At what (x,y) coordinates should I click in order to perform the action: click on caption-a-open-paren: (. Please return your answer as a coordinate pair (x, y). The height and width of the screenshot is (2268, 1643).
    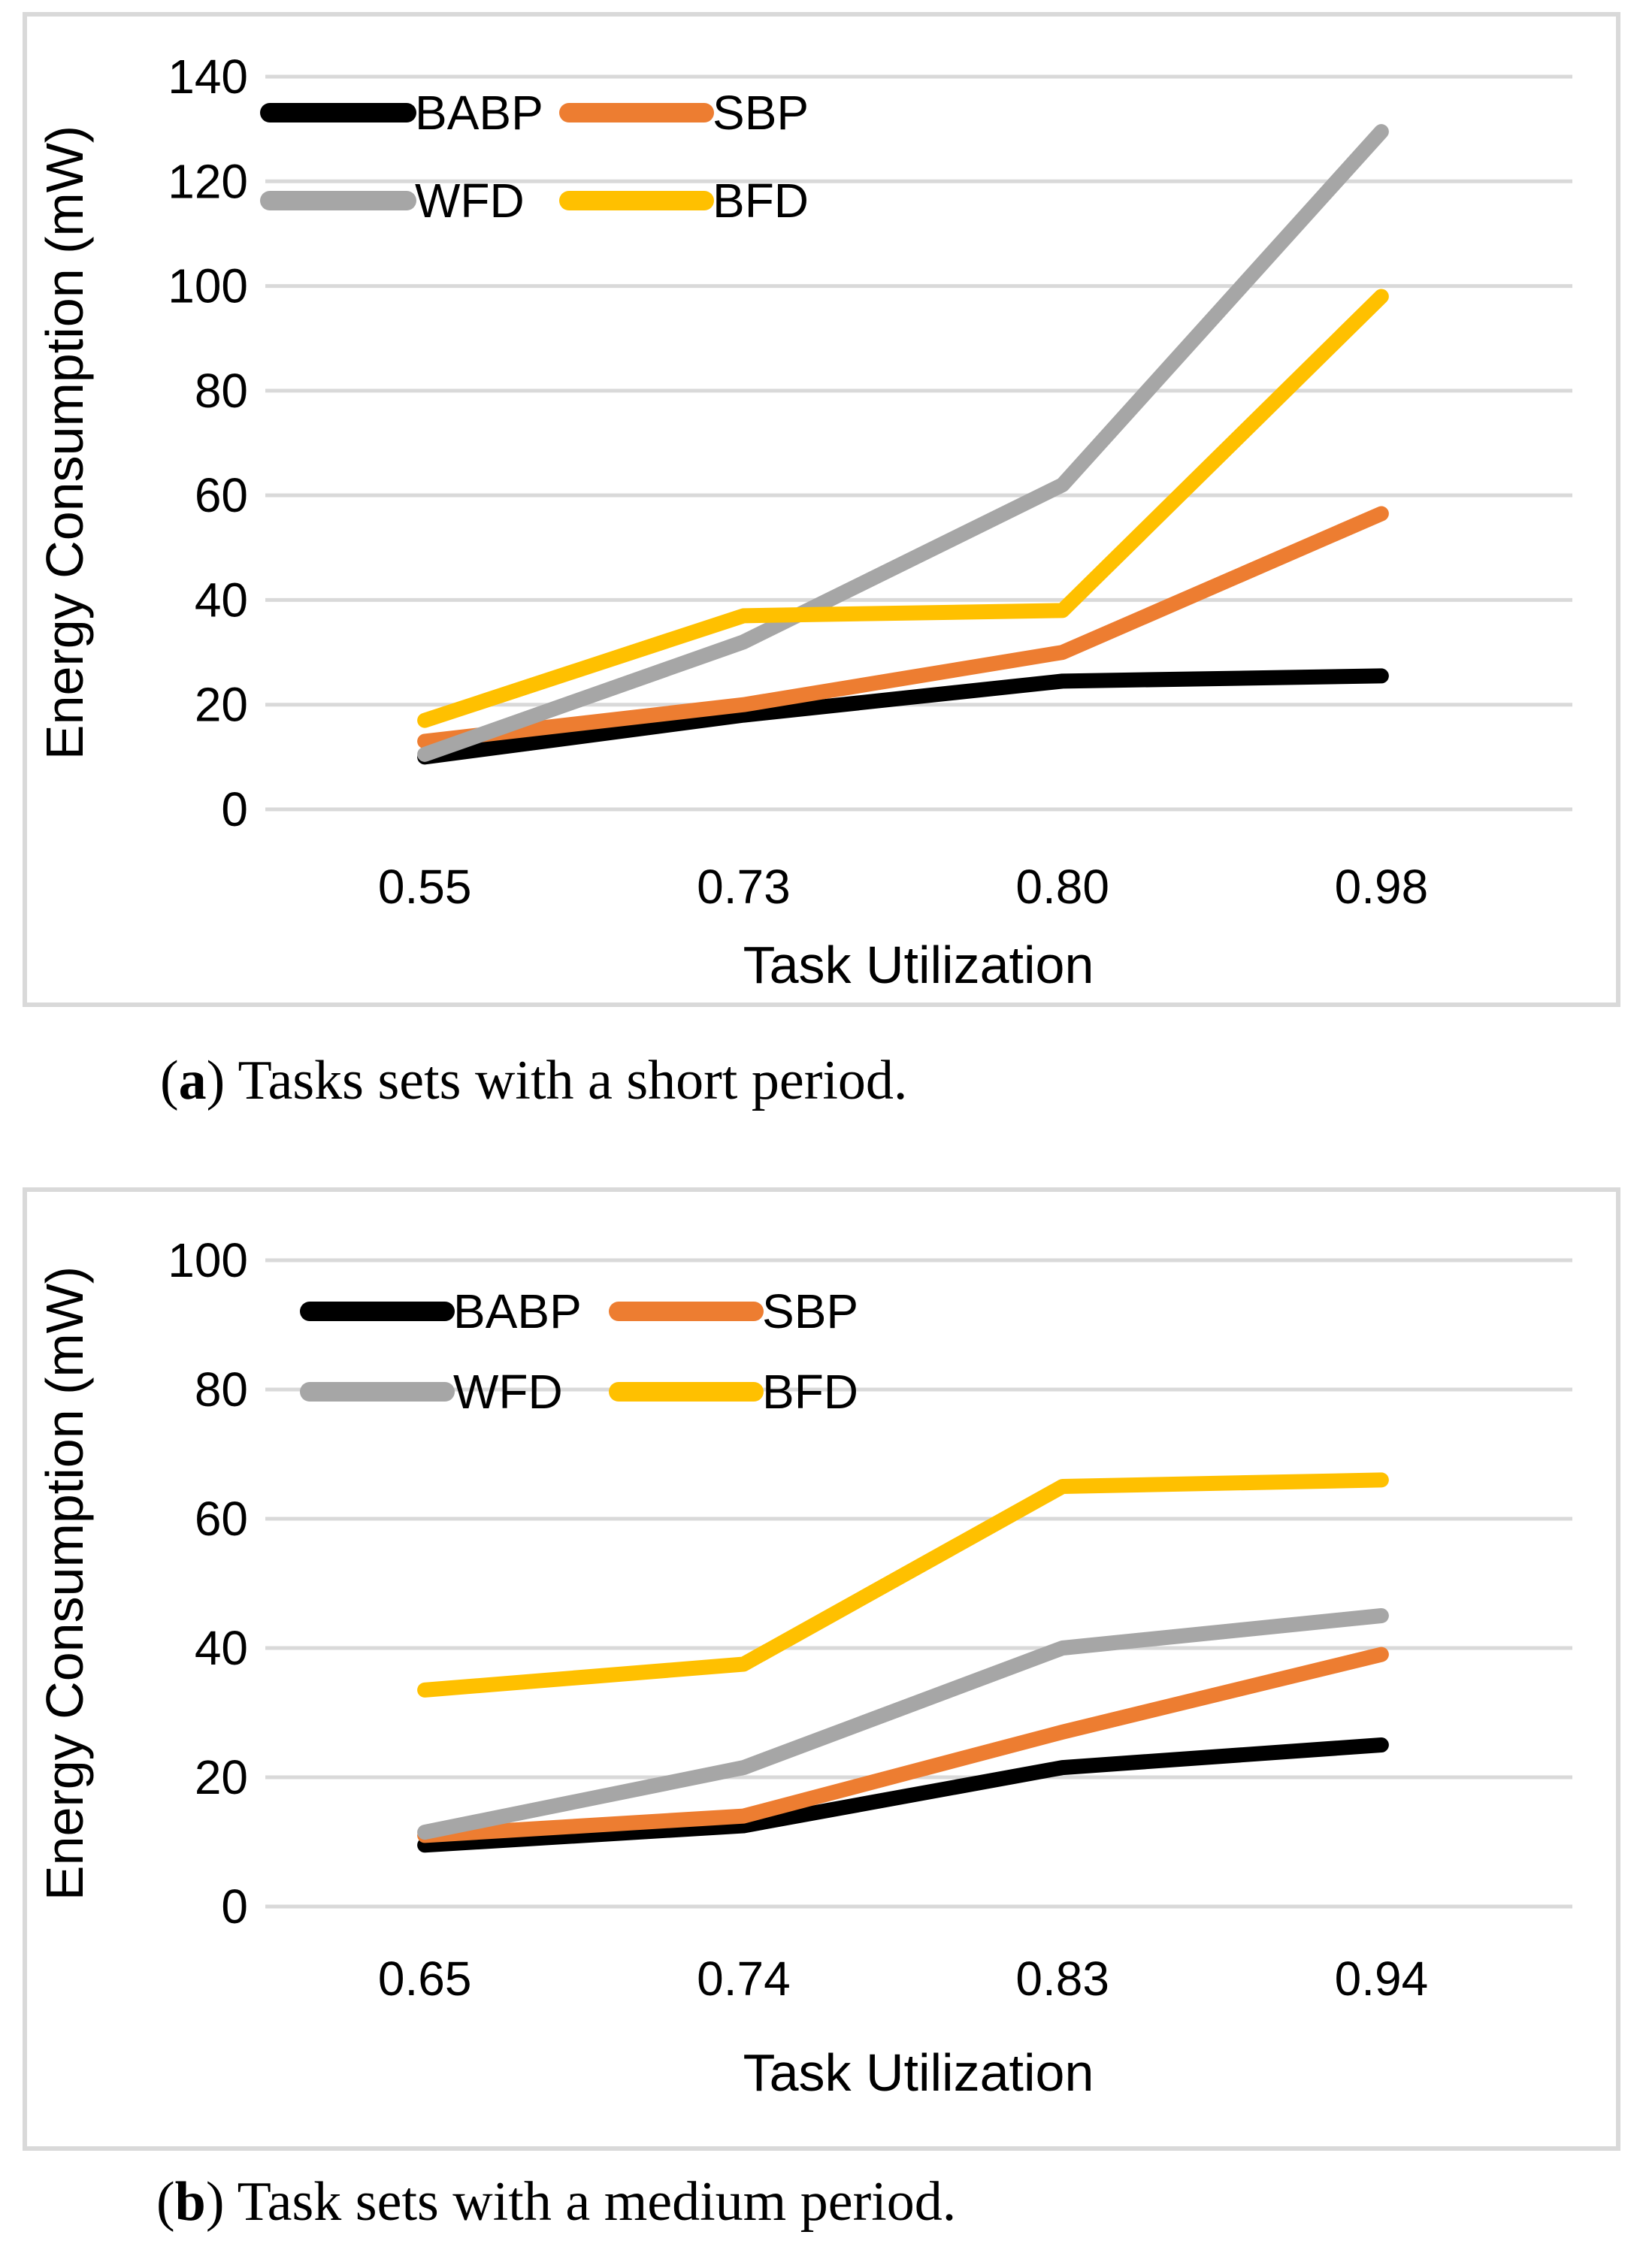
    Looking at the image, I should click on (169, 1081).